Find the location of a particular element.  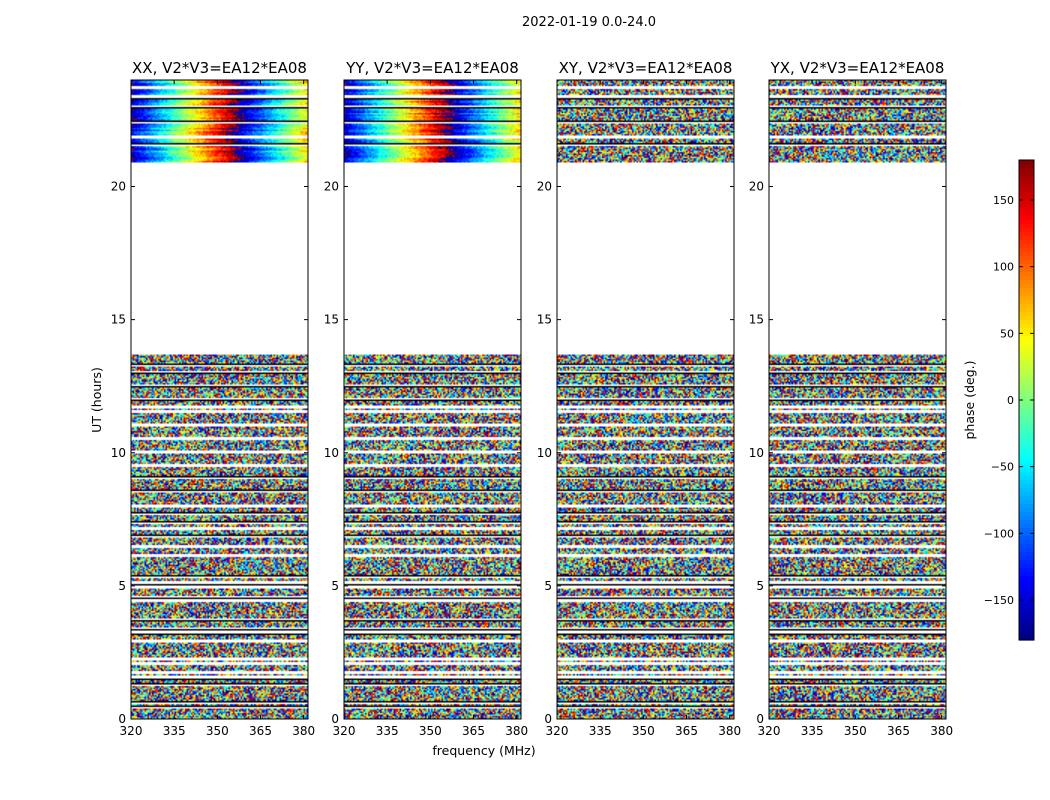

colorbar-tick-label: 150 is located at coordinates (1003, 200).